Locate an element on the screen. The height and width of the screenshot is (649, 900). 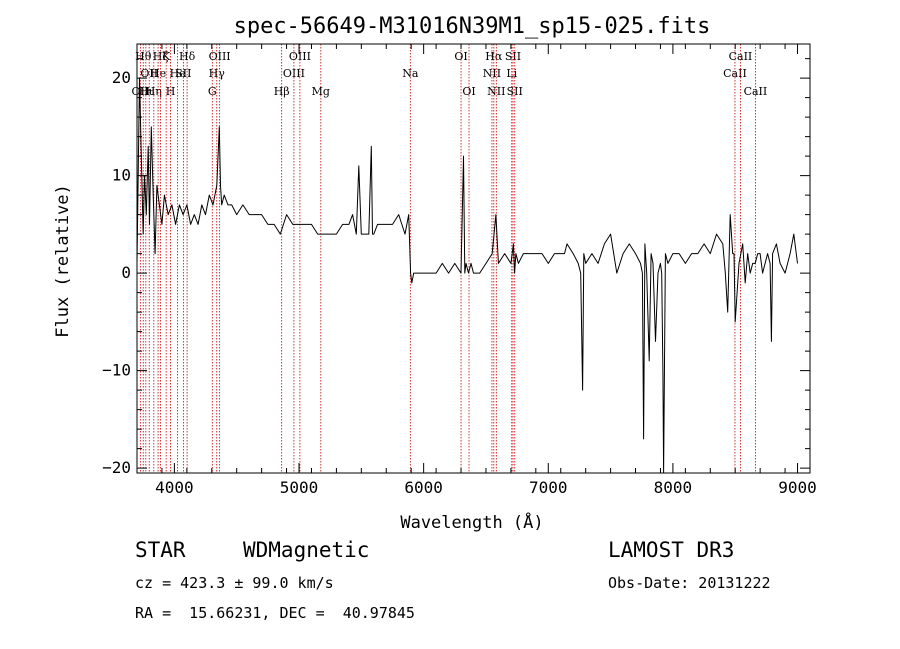
line-marker-label-12: G is located at coordinates (212, 91).